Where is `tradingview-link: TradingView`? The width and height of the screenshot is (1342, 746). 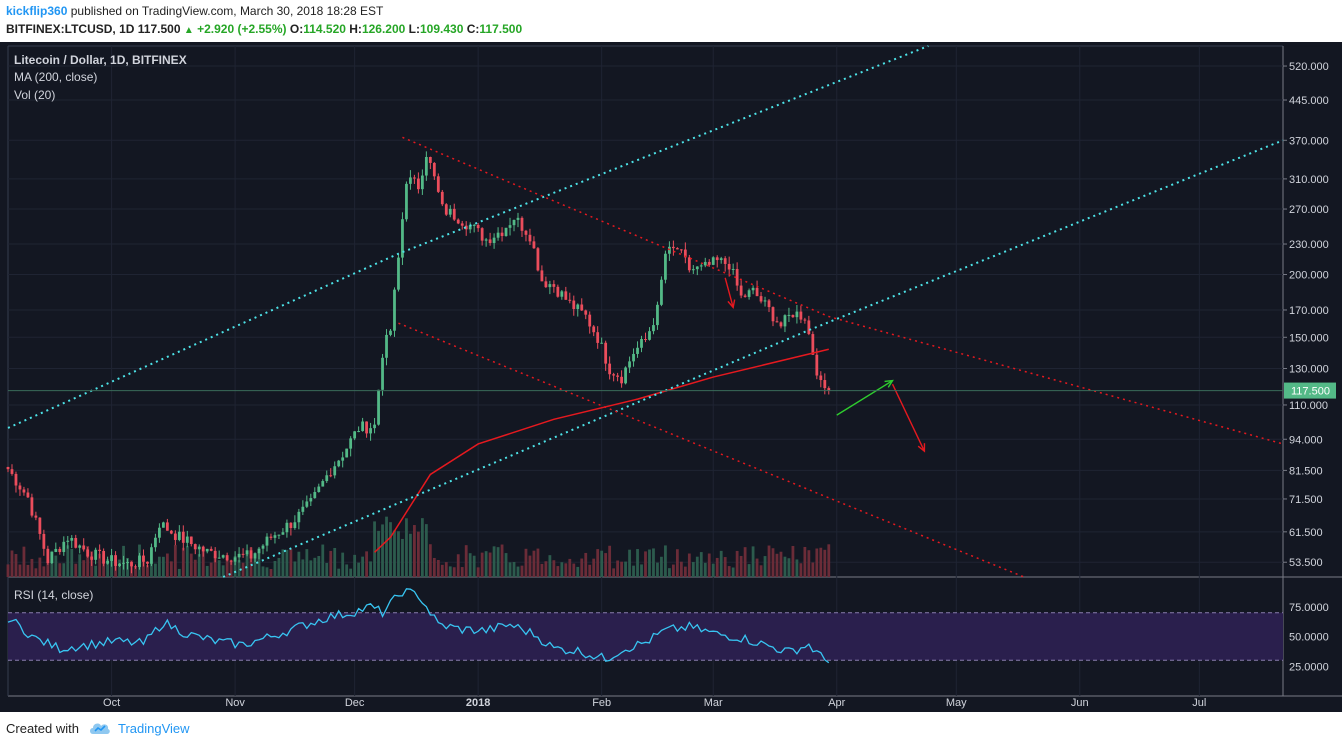
tradingview-link: TradingView is located at coordinates (154, 728).